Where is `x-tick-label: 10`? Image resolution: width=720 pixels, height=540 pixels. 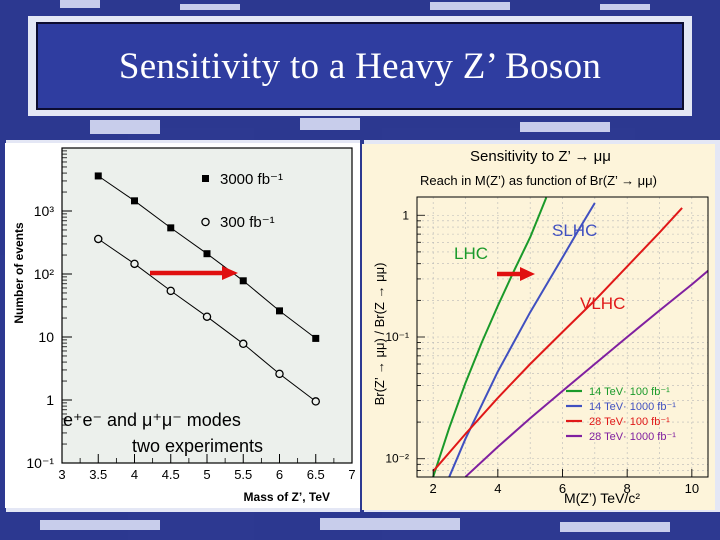 x-tick-label: 10 is located at coordinates (692, 488).